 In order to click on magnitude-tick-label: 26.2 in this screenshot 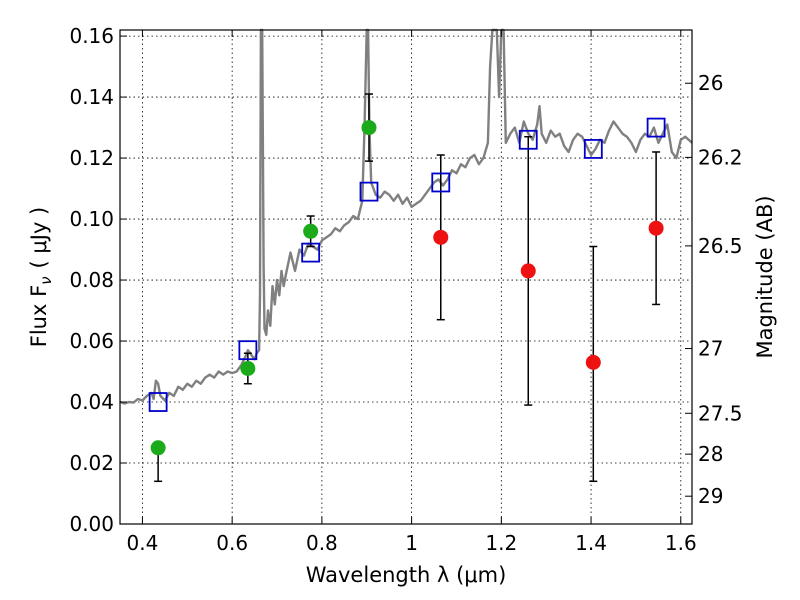, I will do `click(720, 157)`.